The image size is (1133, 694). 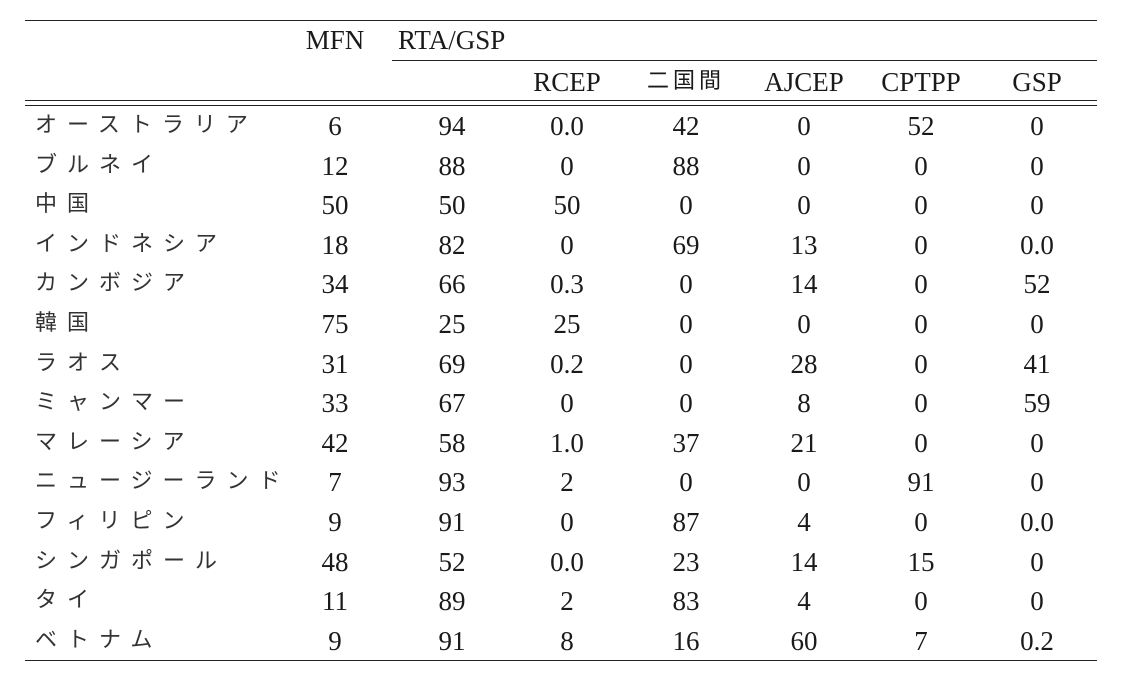 I want to click on header-gsp: GSP, so click(x=1037, y=82).